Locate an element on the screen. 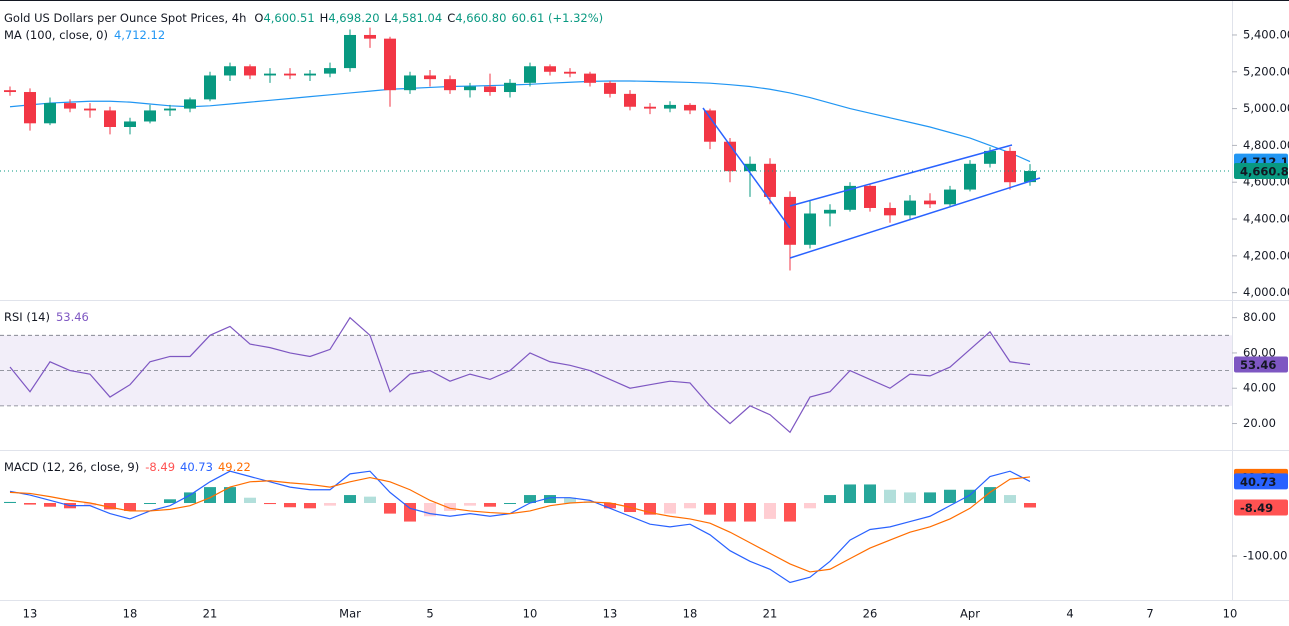 The height and width of the screenshot is (626, 1289). ohlc-value: 4,698.20 is located at coordinates (353, 18).